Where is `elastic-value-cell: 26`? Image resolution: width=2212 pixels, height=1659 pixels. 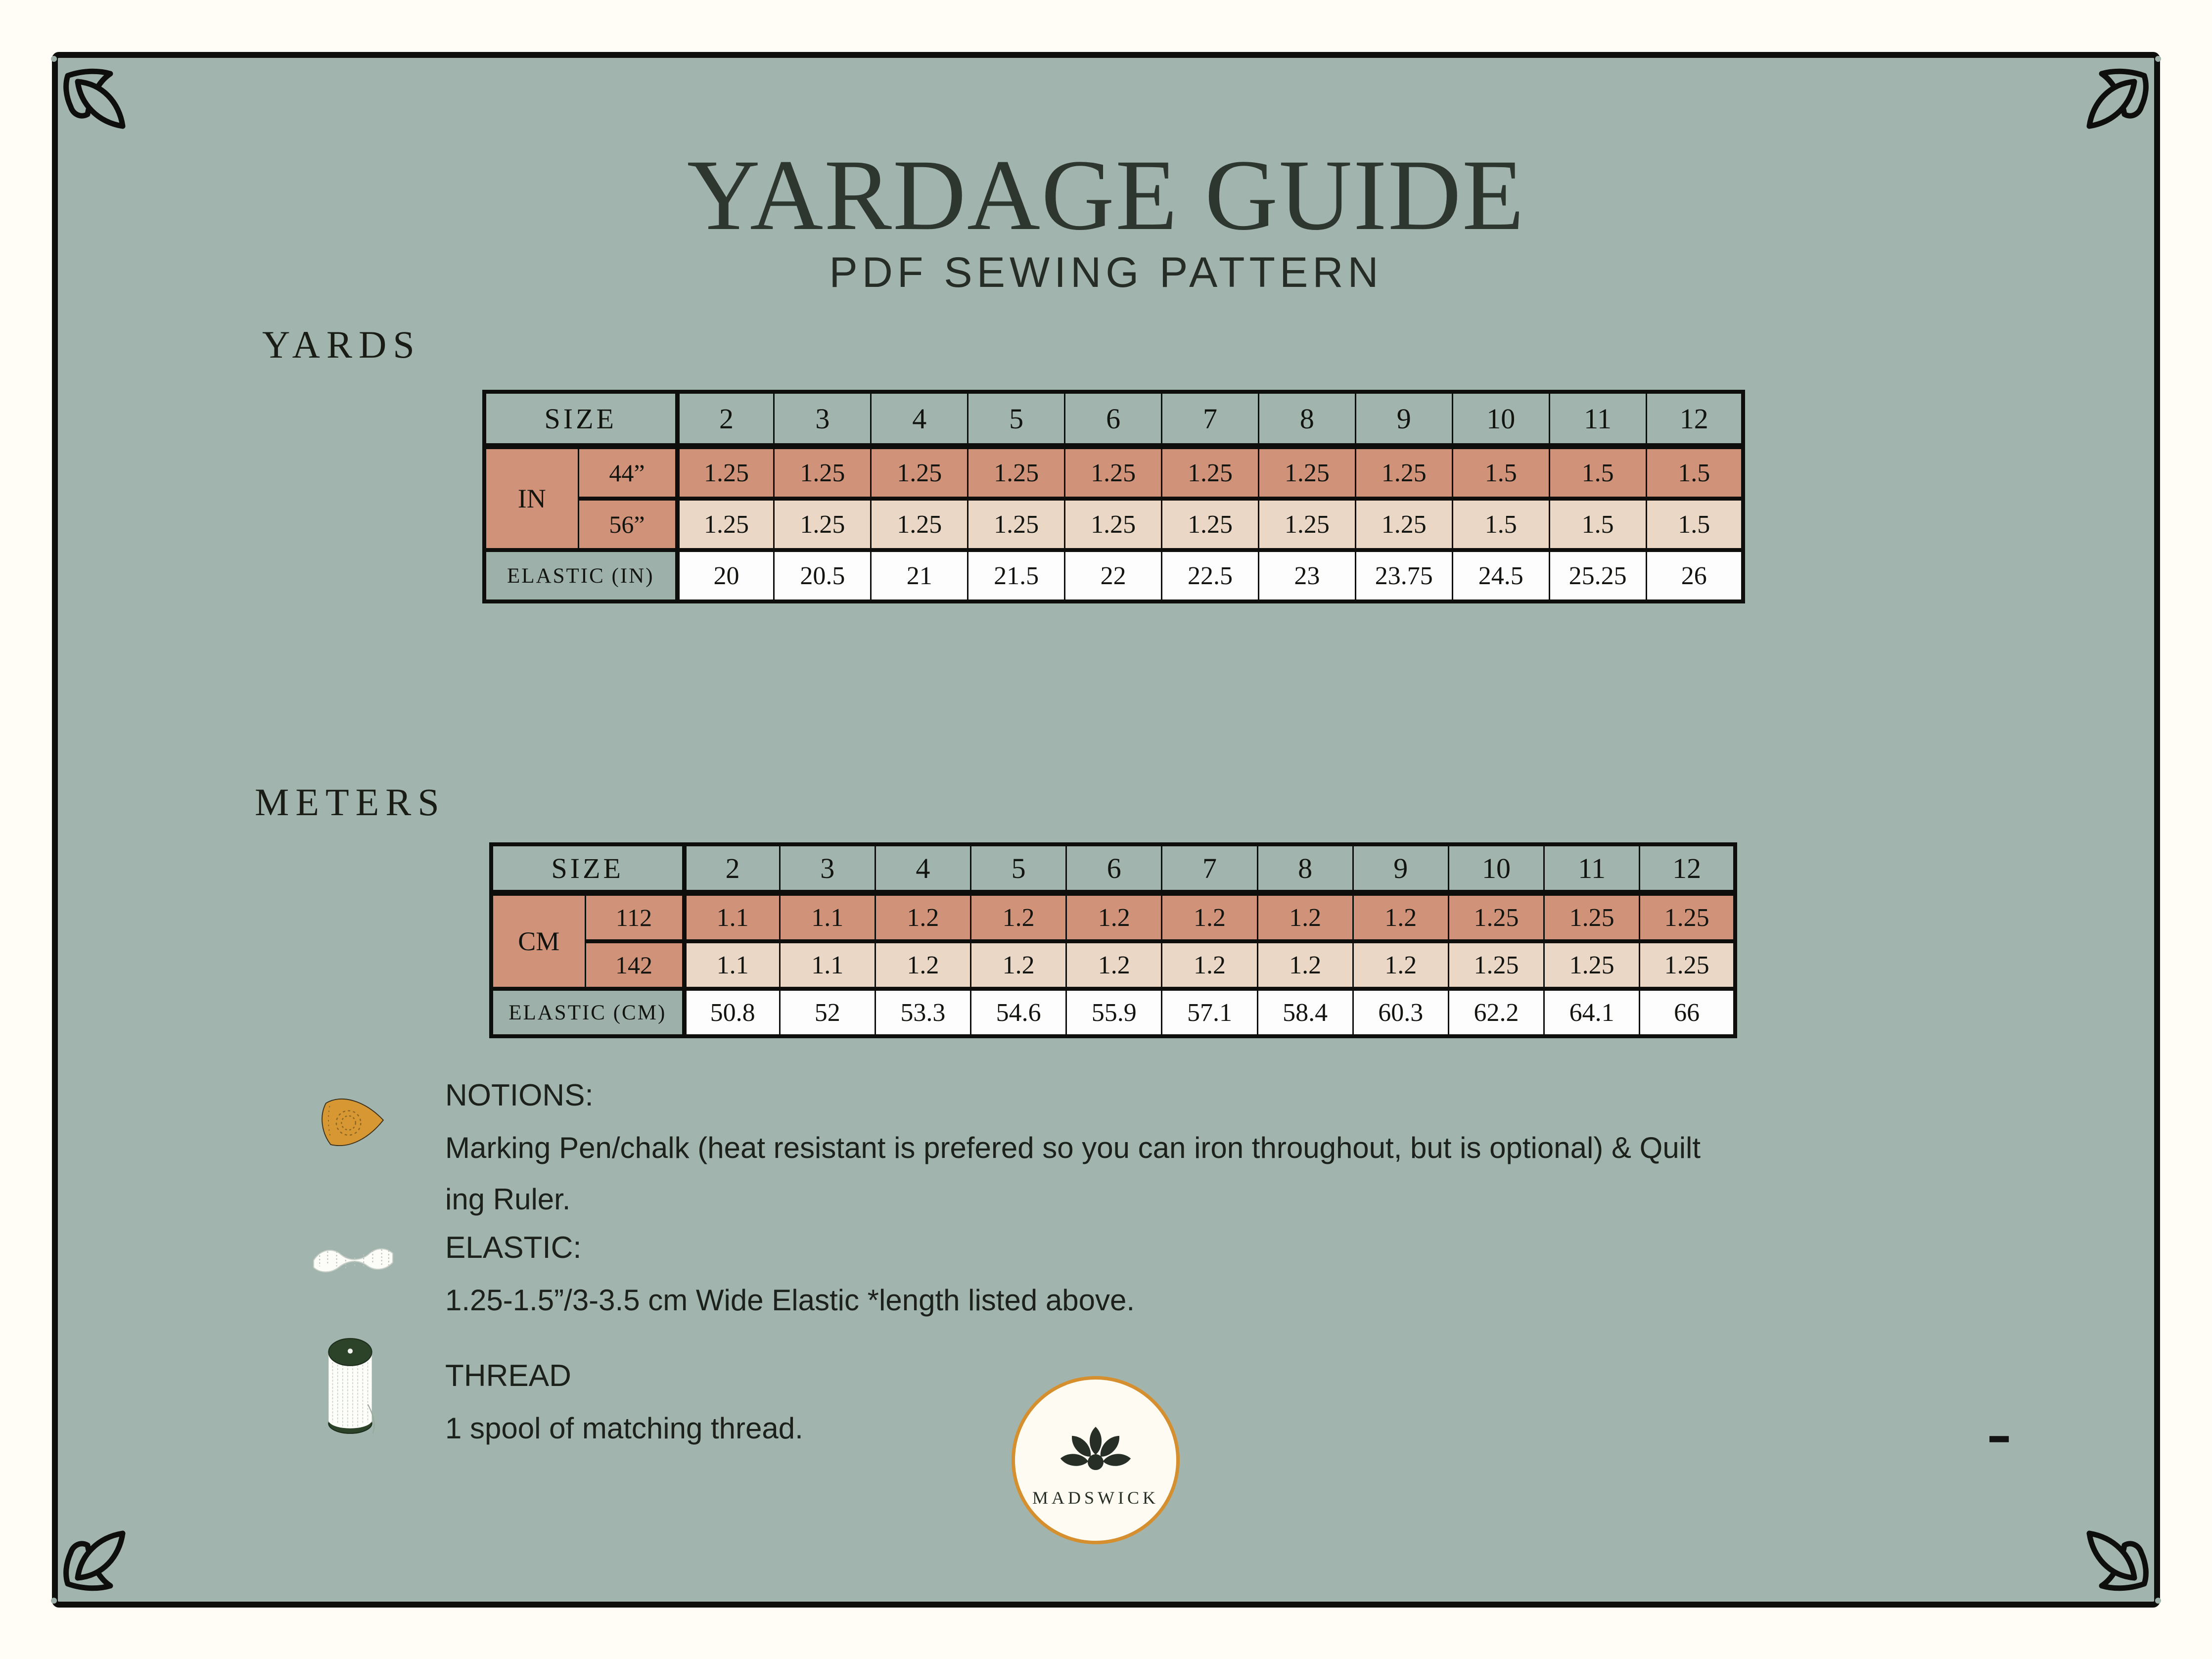 elastic-value-cell: 26 is located at coordinates (1694, 575).